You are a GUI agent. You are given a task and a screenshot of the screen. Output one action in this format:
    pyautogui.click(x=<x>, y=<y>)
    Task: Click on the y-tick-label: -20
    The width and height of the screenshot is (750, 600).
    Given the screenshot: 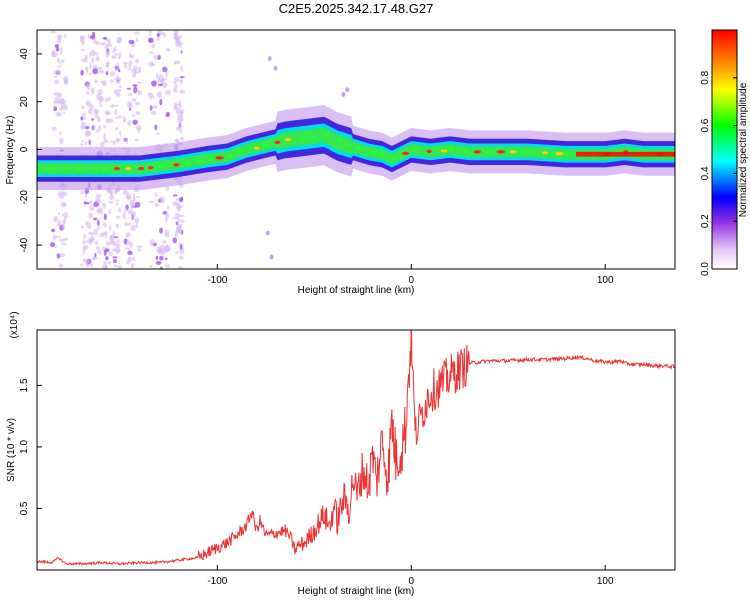 What is the action you would take?
    pyautogui.click(x=24, y=197)
    